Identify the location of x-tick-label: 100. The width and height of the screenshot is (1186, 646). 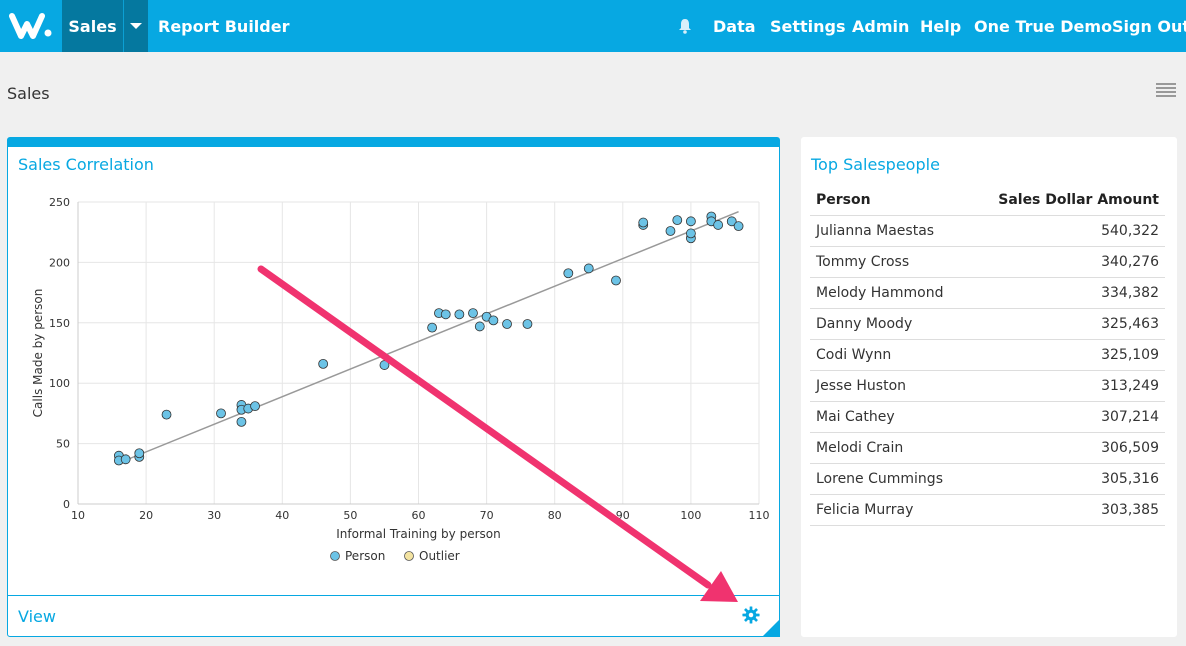
(690, 515).